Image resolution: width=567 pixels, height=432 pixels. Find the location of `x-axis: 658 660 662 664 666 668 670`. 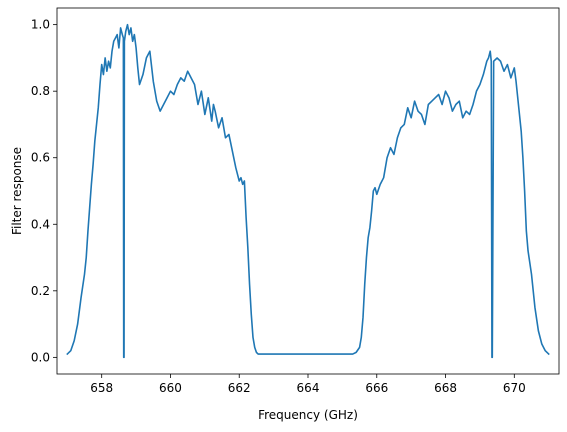

x-axis: 658 660 662 664 666 668 670 is located at coordinates (308, 384).